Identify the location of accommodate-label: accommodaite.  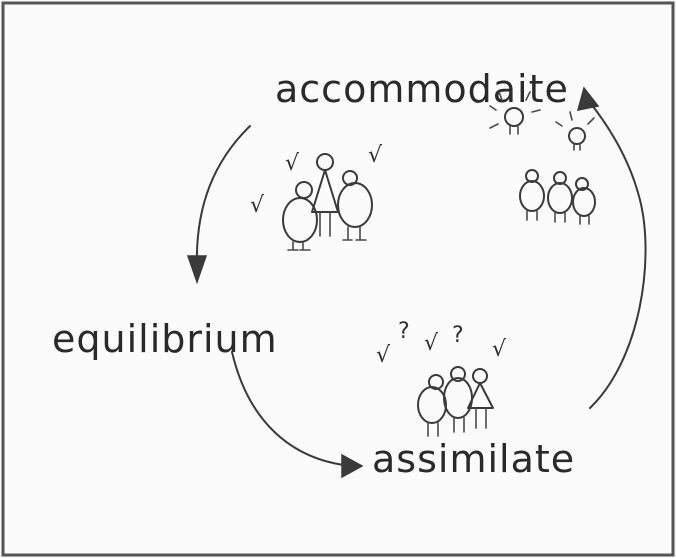
(422, 89).